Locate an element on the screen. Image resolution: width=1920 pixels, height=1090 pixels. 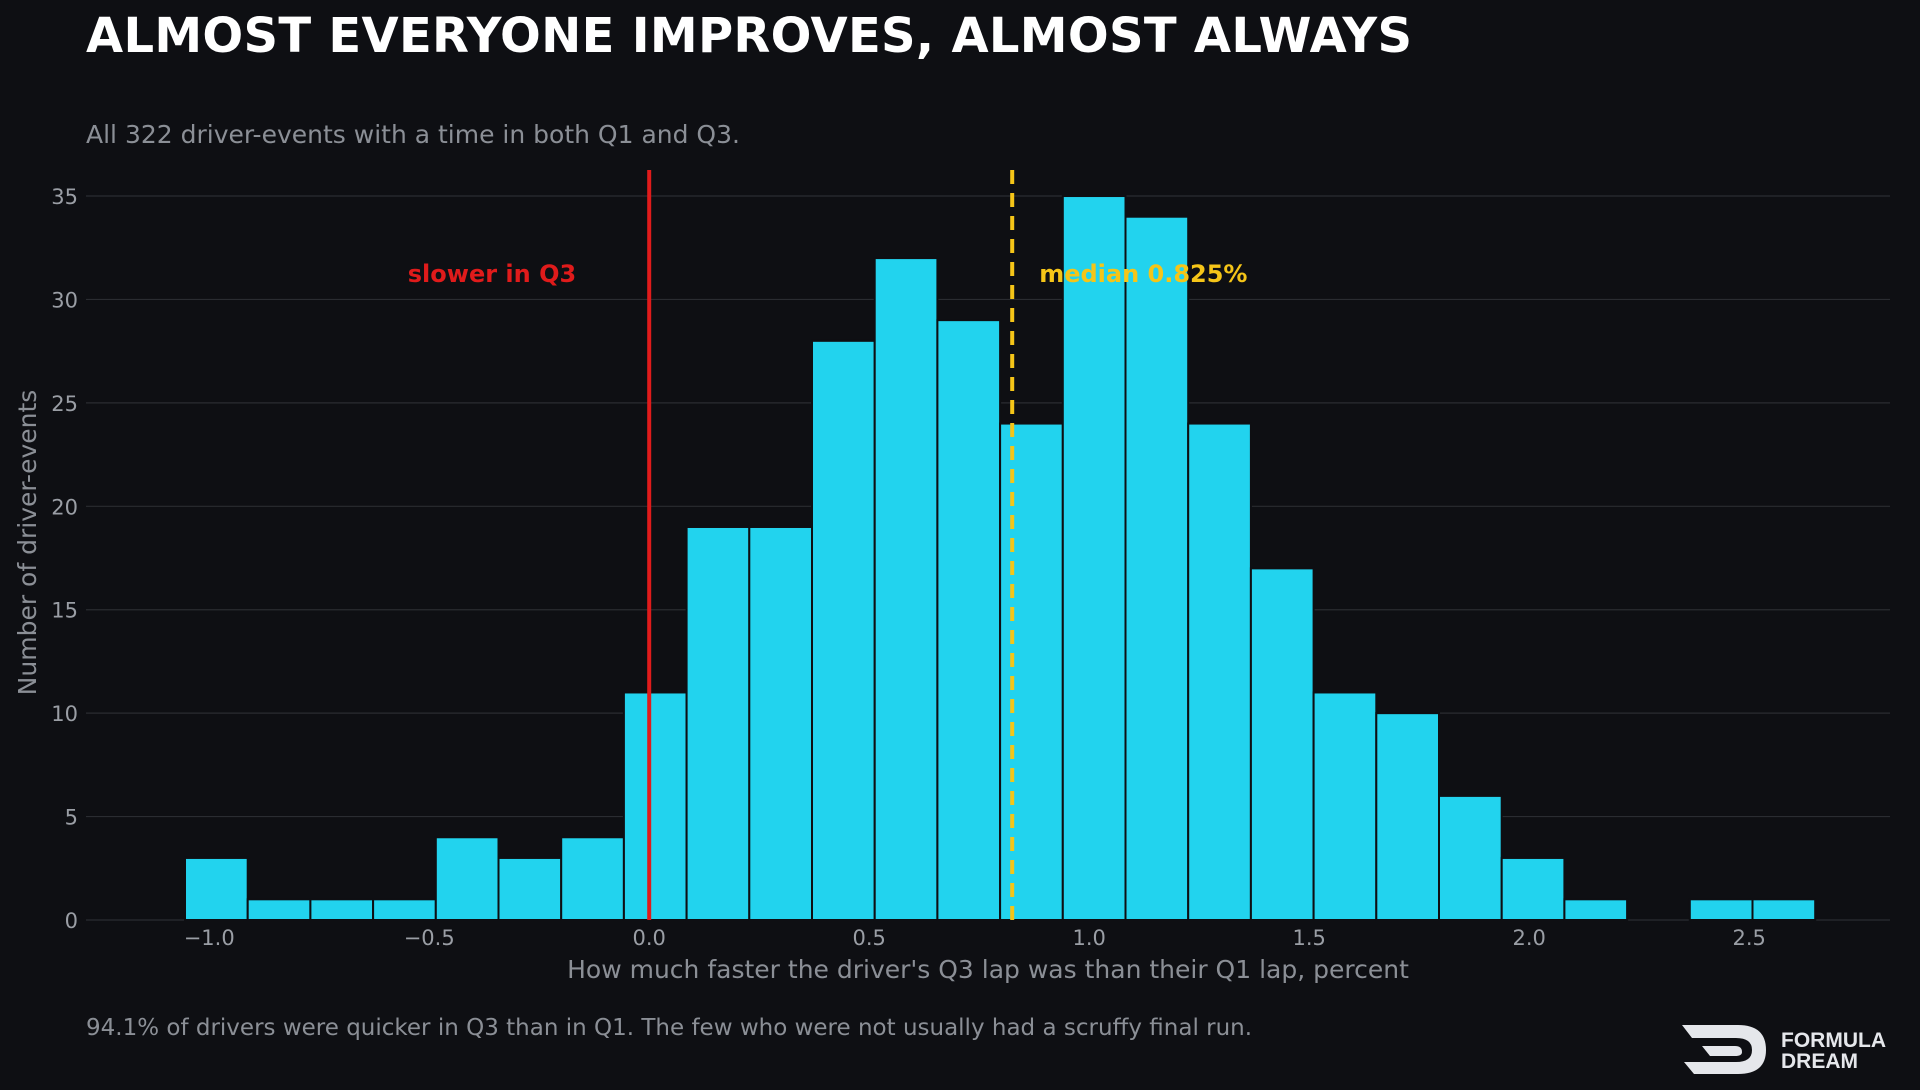
formula-dream-logo: FORMULA DREAM is located at coordinates (1784, 1049).